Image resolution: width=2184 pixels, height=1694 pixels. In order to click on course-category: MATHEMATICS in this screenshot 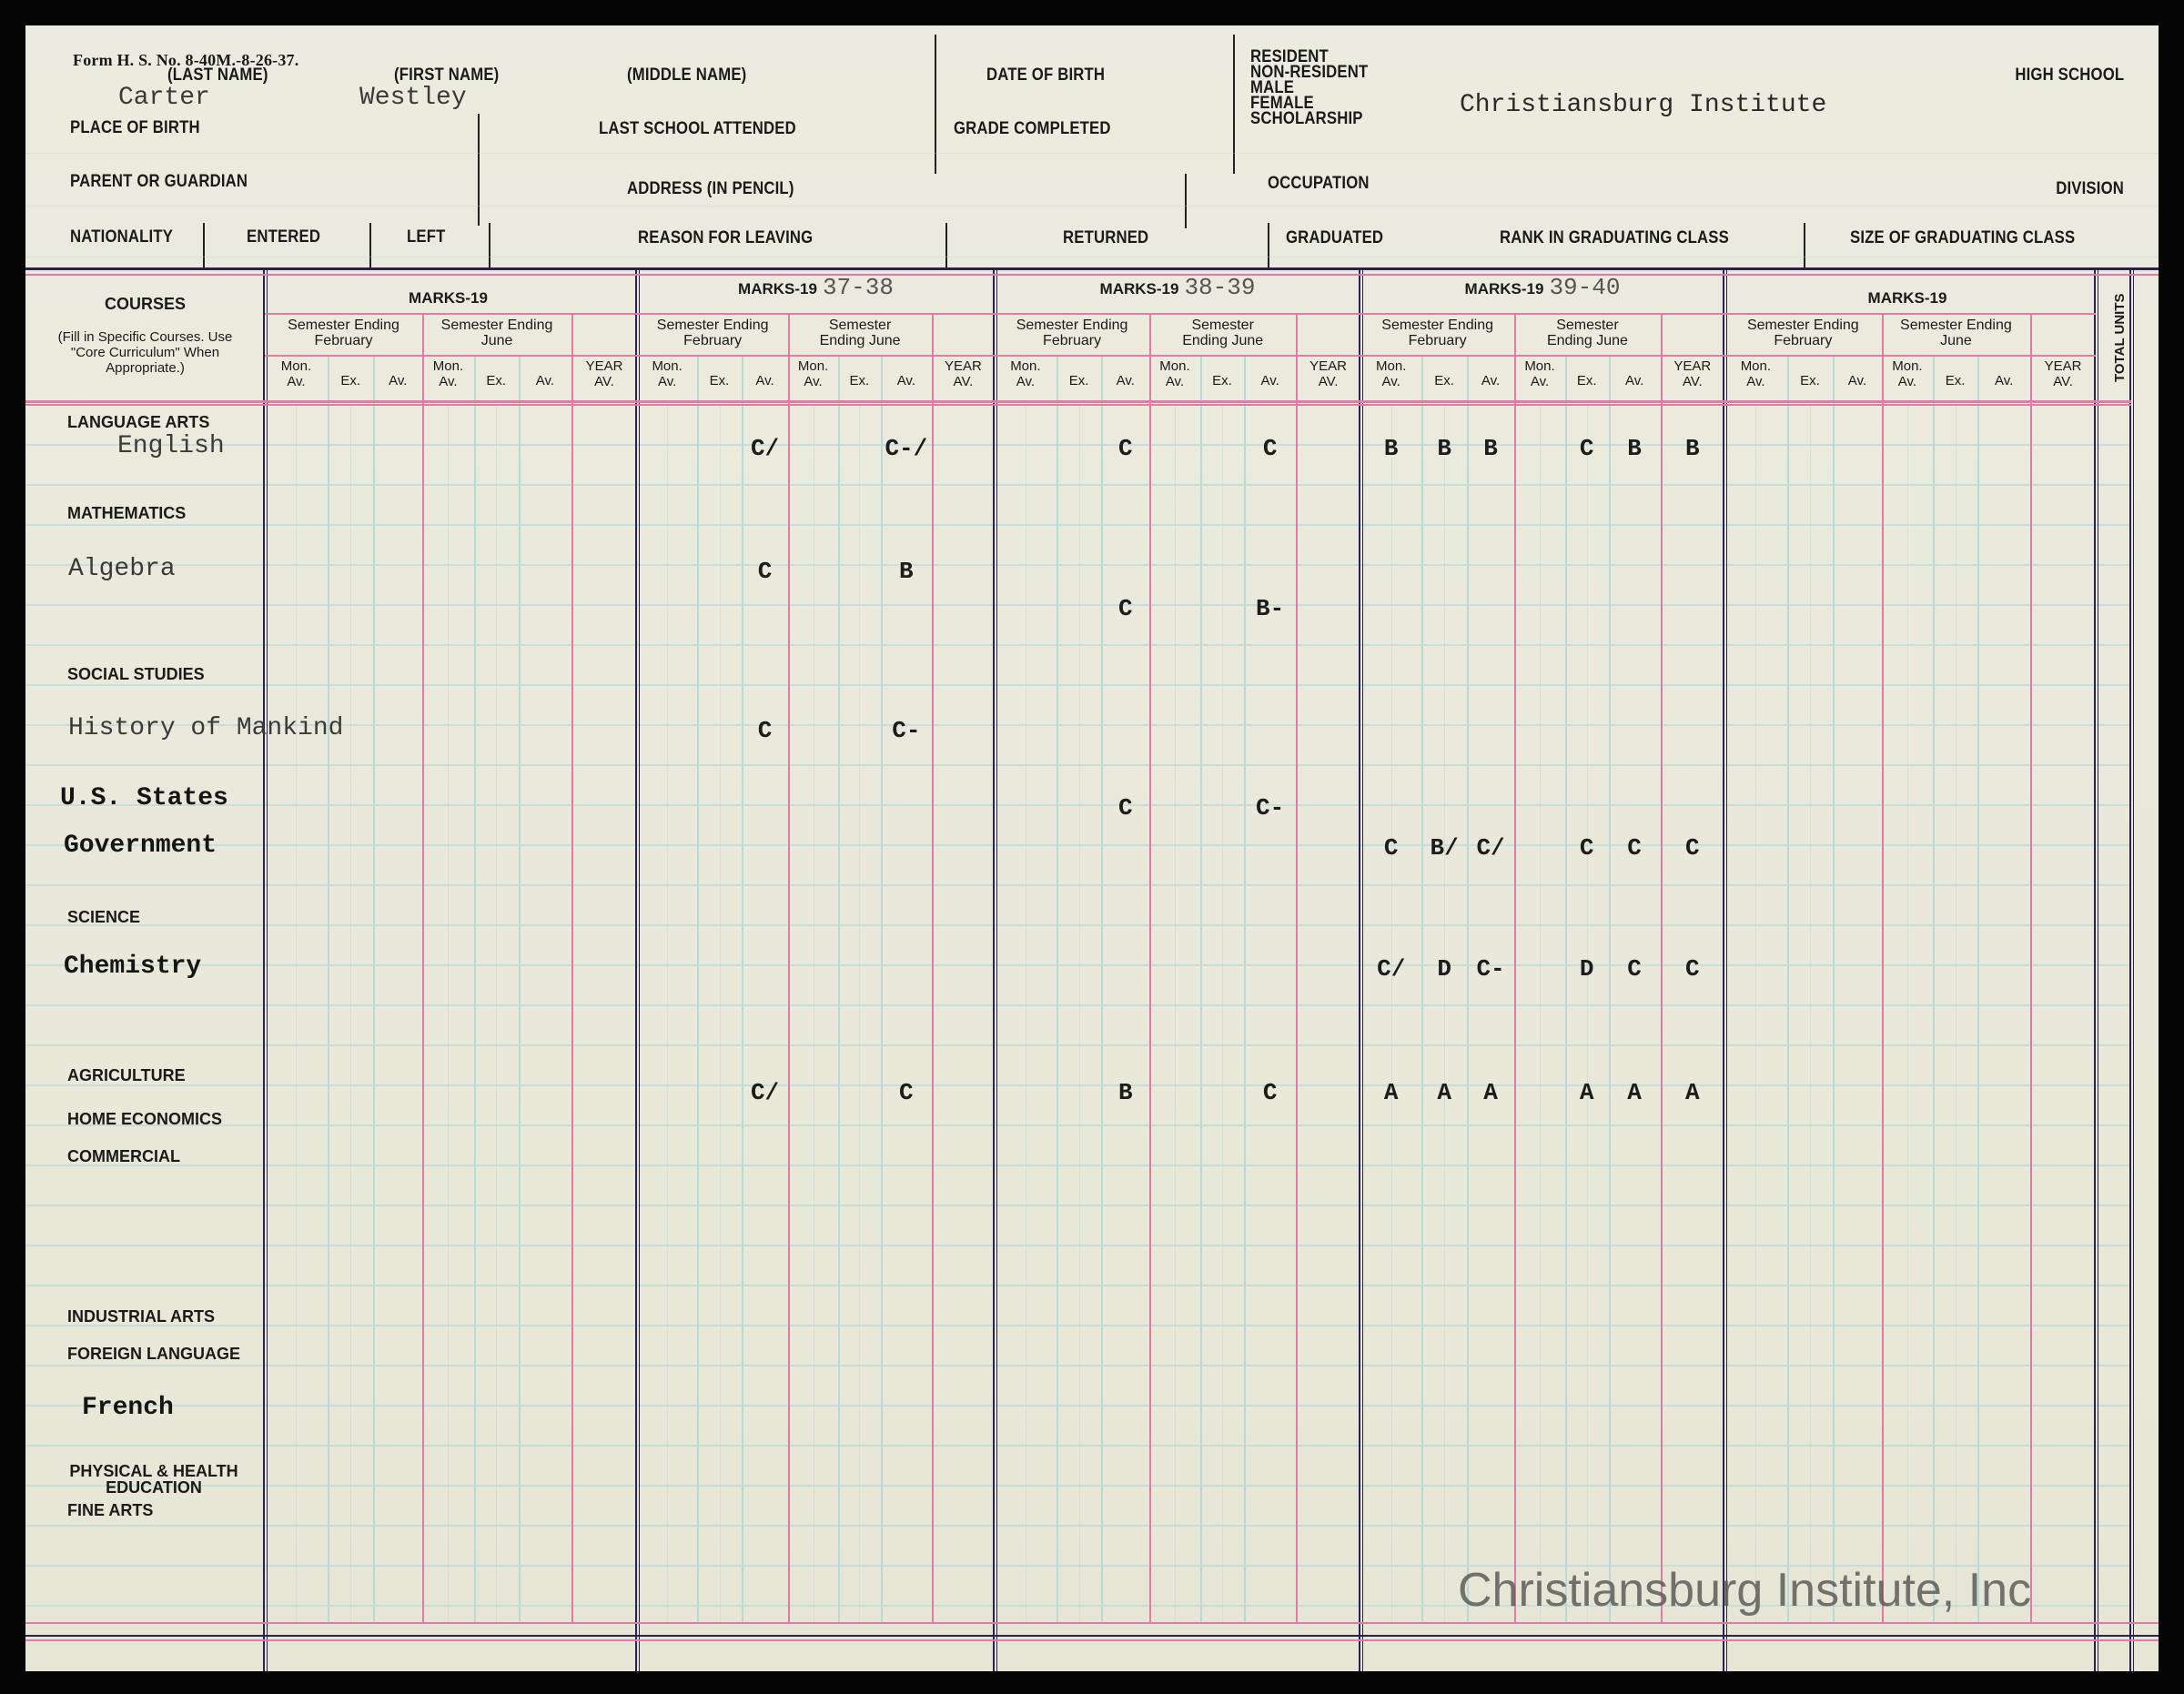, I will do `click(127, 513)`.